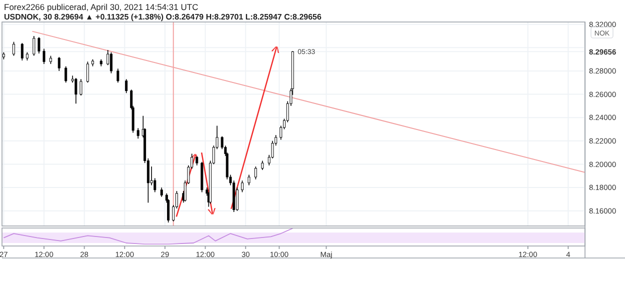  I want to click on chart-subtitle: USDNOK, 30 8.29694 ▲ +0.11325 (+1.38%) O:8.26479 H:8.29701 L:8.25947 C:8.29656, so click(163, 17).